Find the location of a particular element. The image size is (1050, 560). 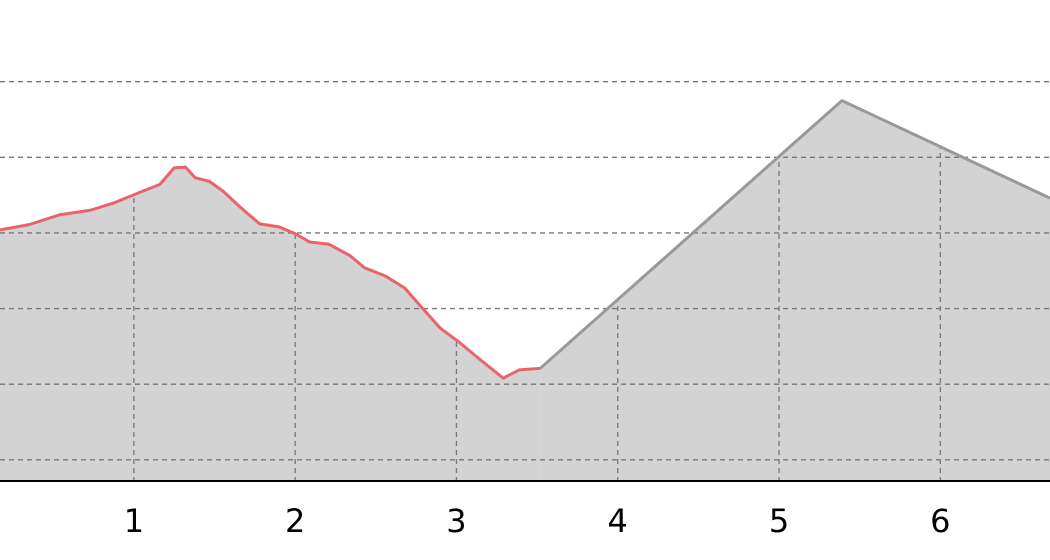

x-tick-label: 4 is located at coordinates (618, 521).